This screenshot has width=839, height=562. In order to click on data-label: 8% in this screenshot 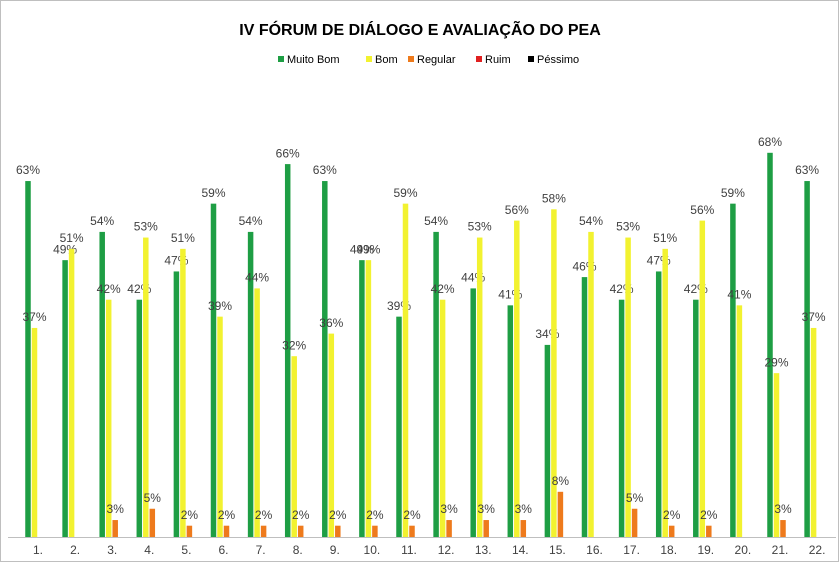, I will do `click(561, 481)`.